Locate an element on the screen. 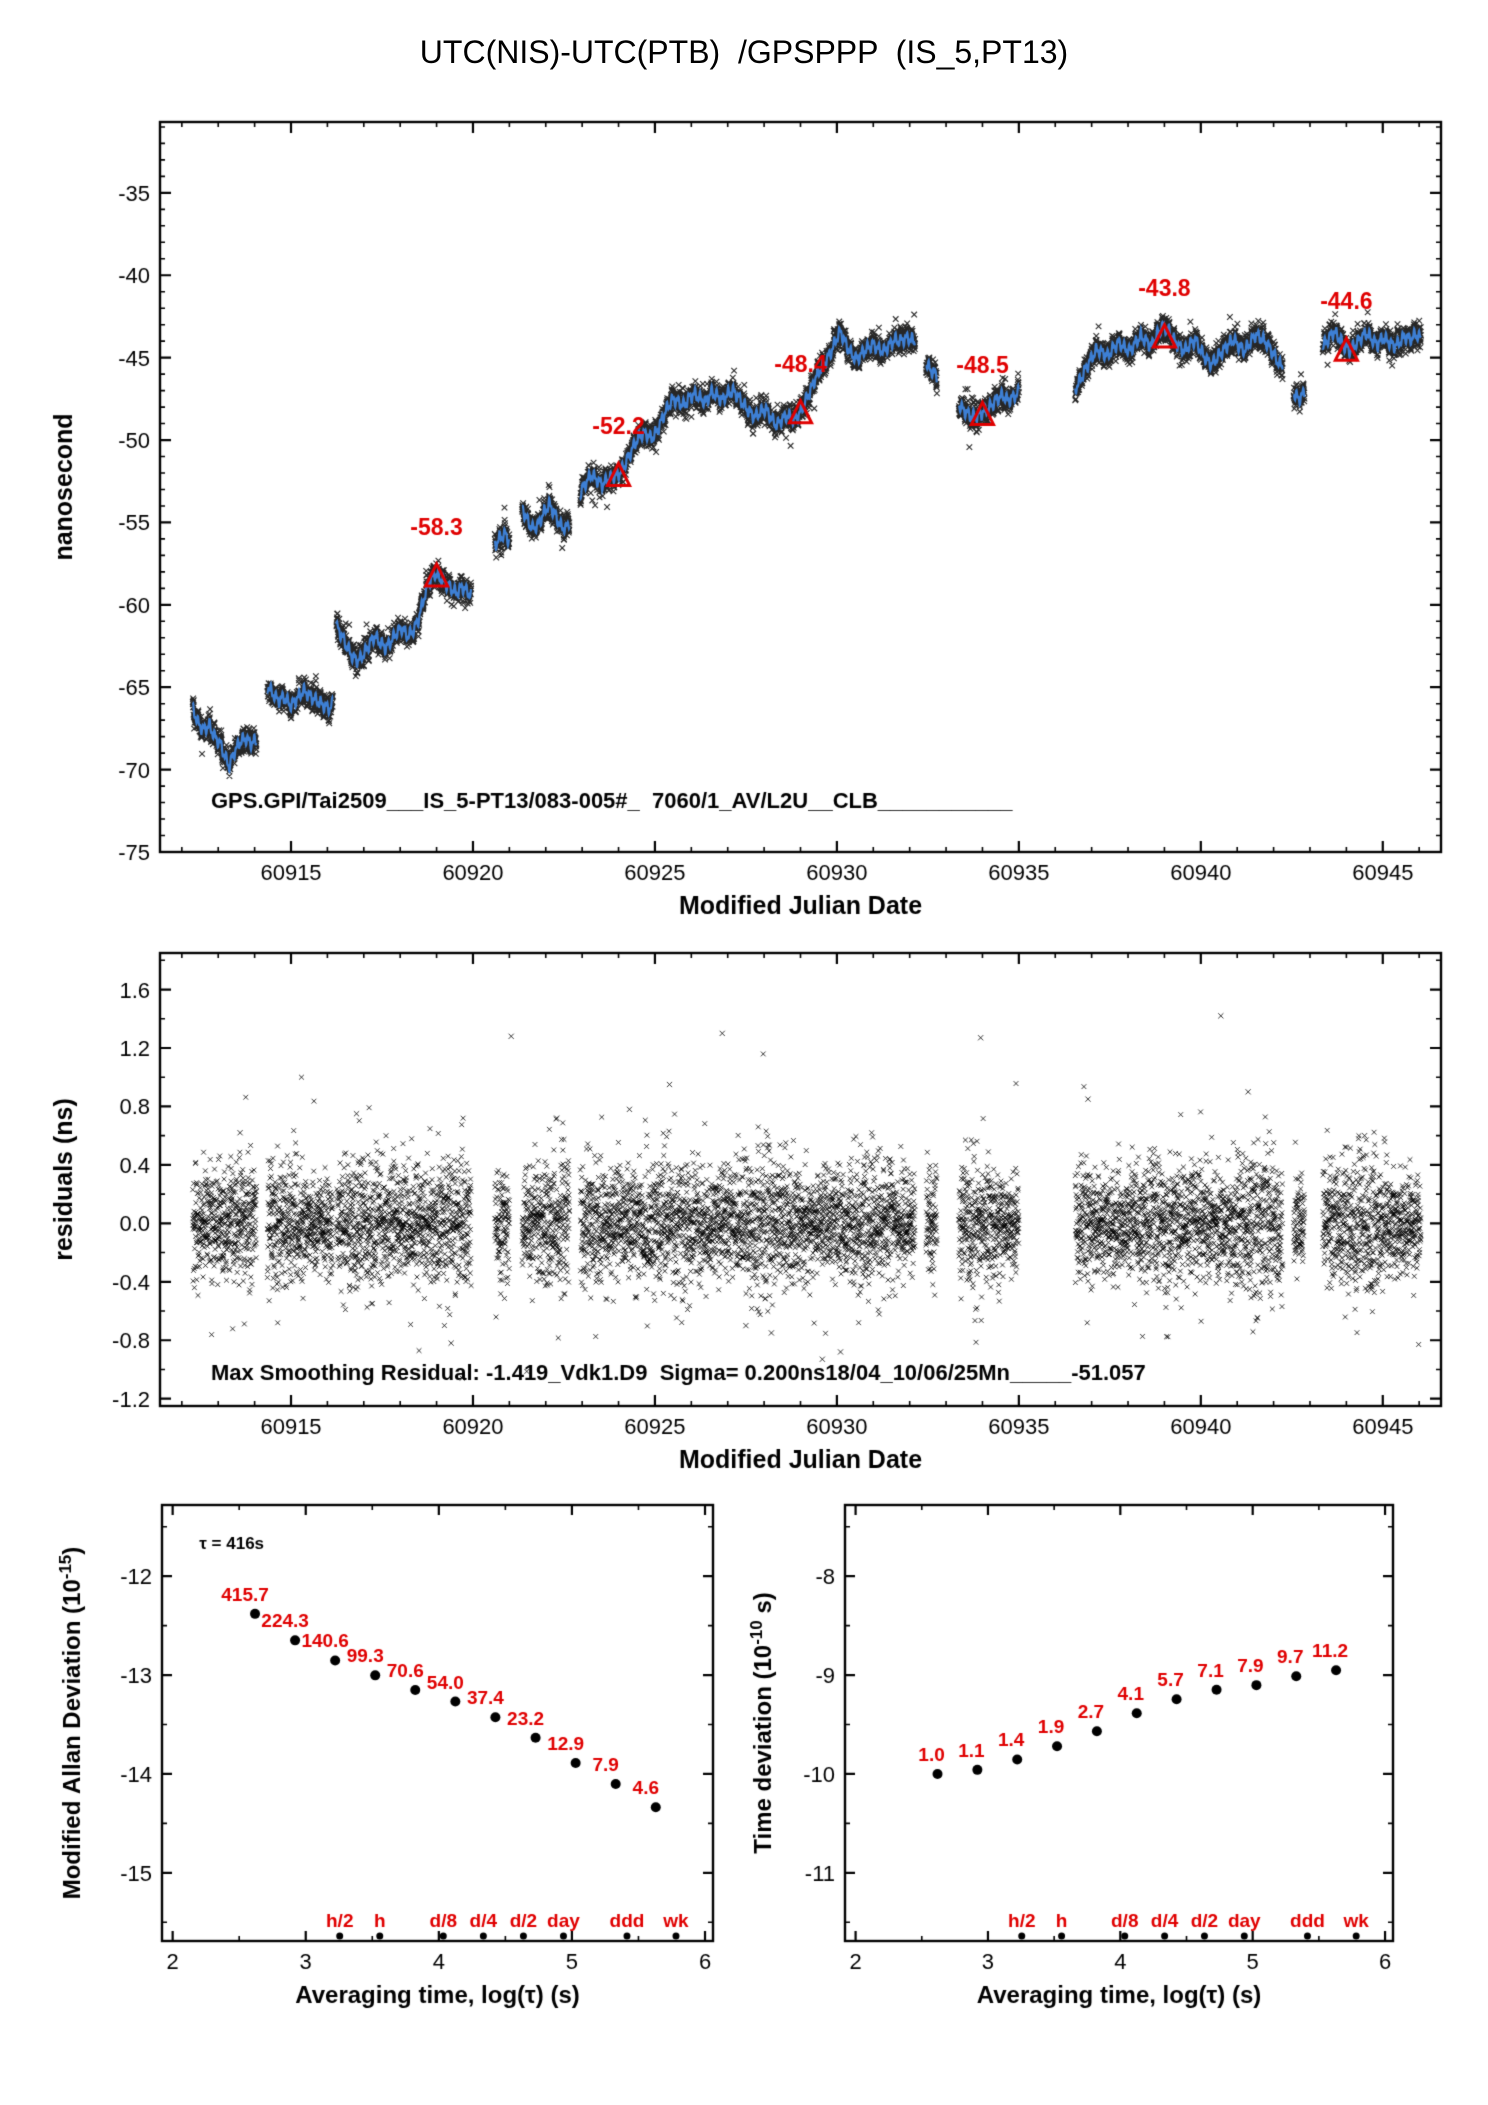 This screenshot has height=2105, width=1488. page-title: UTC(NIS)-UTC(PTB) /GPSPPP (IS_5,PT13) is located at coordinates (744, 52).